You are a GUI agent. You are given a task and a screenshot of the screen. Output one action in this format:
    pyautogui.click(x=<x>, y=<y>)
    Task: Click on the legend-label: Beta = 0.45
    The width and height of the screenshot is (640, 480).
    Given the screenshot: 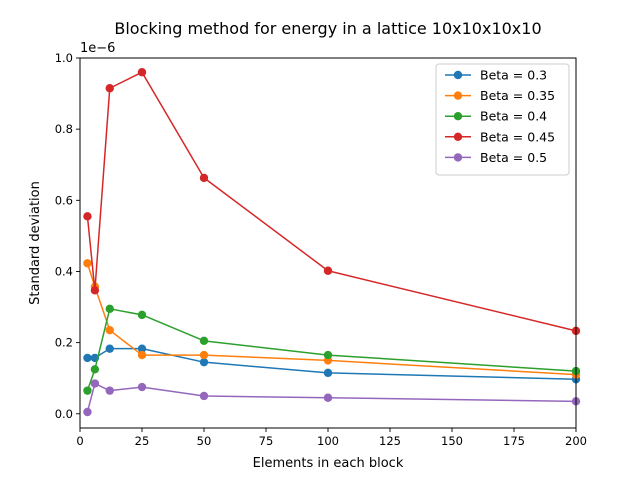 What is the action you would take?
    pyautogui.click(x=517, y=136)
    